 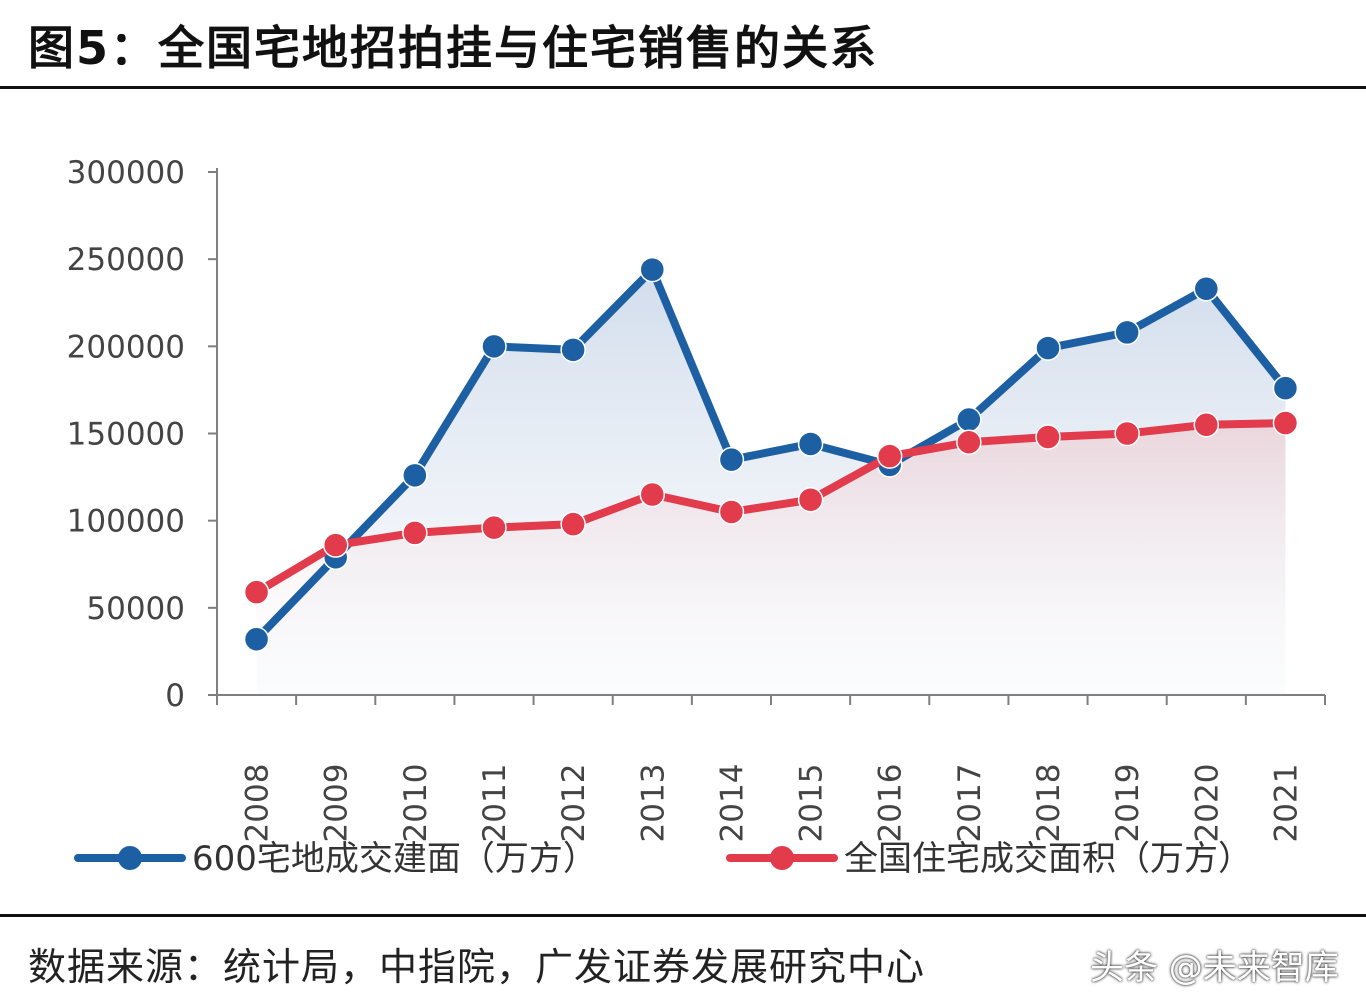 I want to click on y-tick-label: 100000, so click(x=126, y=522).